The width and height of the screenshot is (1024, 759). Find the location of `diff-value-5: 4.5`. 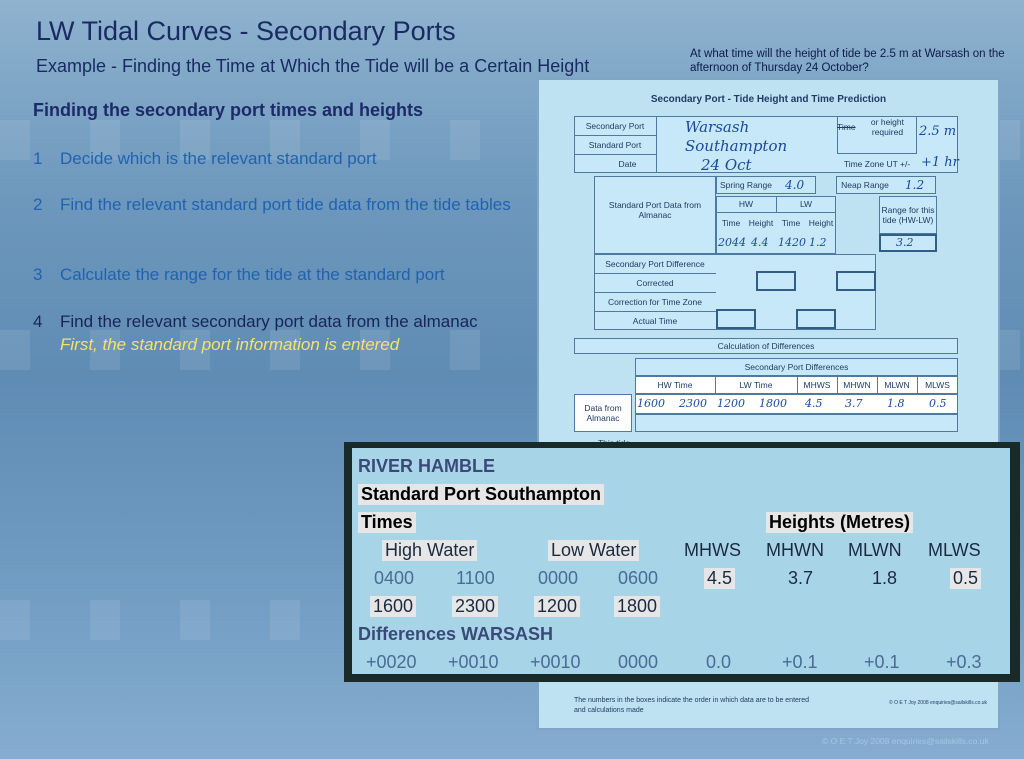

diff-value-5: 4.5 is located at coordinates (814, 403).